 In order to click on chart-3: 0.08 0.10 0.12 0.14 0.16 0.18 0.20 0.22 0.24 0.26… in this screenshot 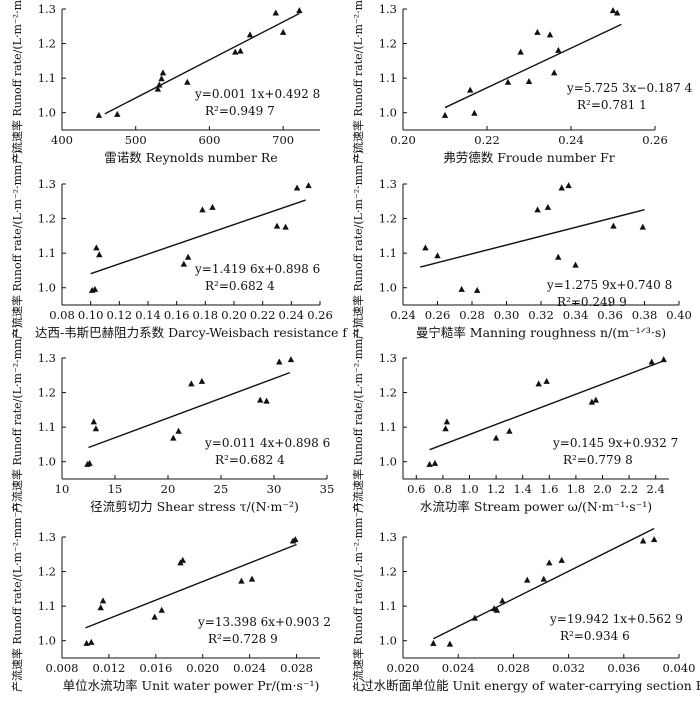, I will do `click(179, 245)`.